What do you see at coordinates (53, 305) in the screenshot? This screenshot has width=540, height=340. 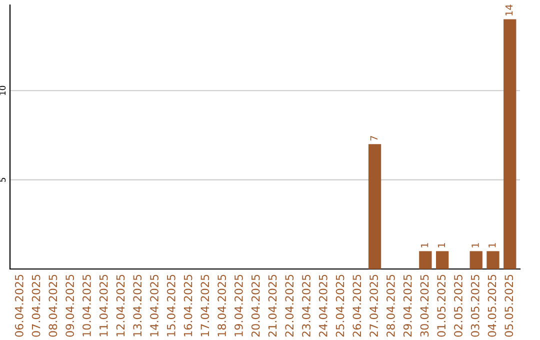 I see `x-tick-label: 08.04.2025` at bounding box center [53, 305].